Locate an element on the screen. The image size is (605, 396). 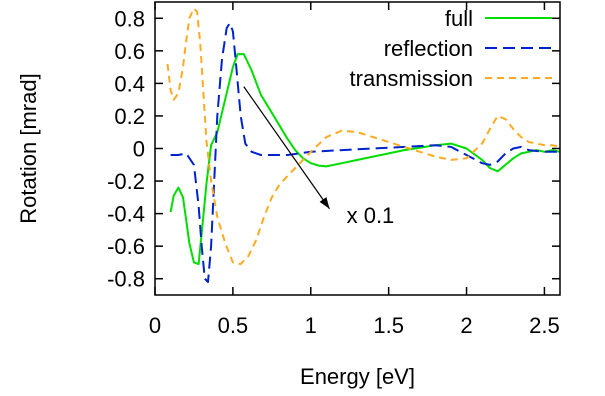
legend-label-transmission: transmission is located at coordinates (411, 78).